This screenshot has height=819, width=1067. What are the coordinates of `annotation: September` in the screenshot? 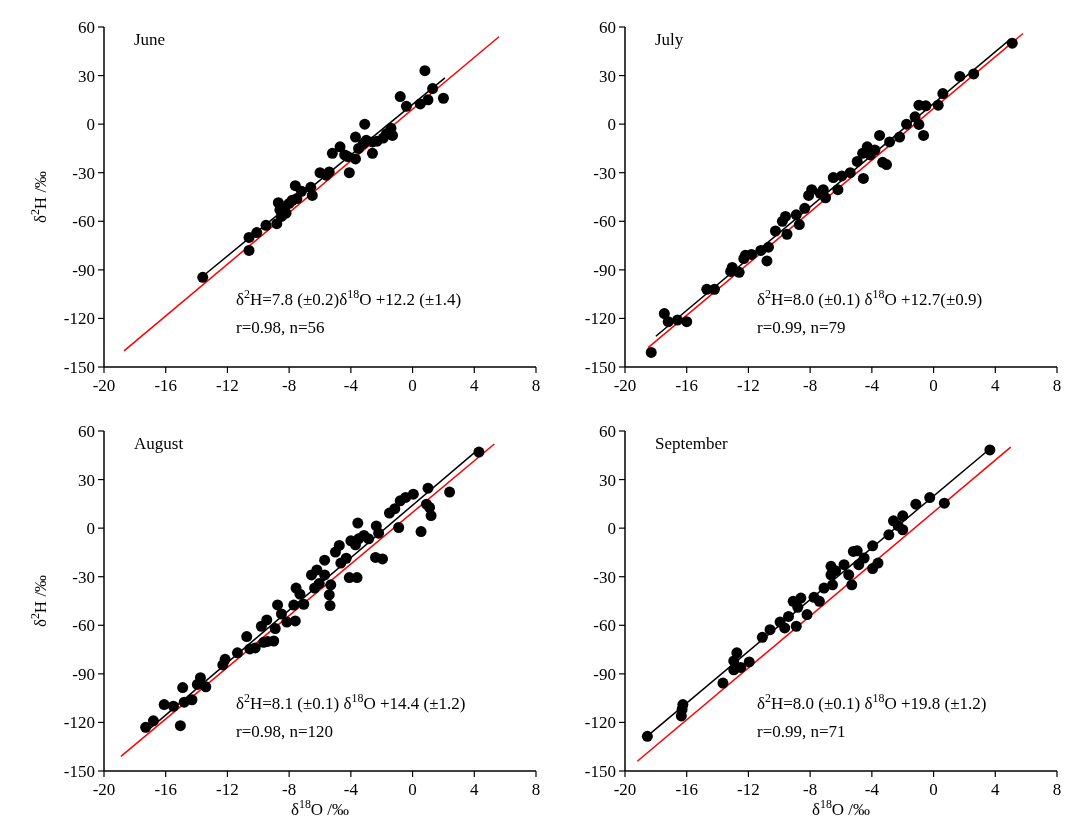 It's located at (692, 443).